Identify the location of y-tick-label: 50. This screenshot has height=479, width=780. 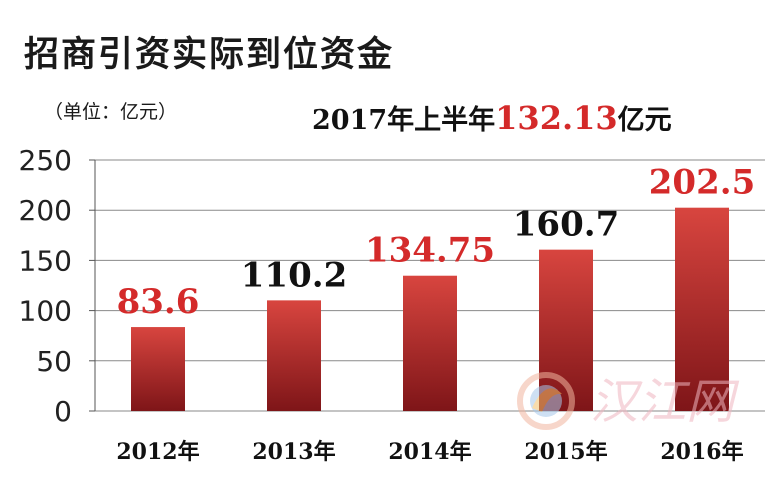
(54, 361).